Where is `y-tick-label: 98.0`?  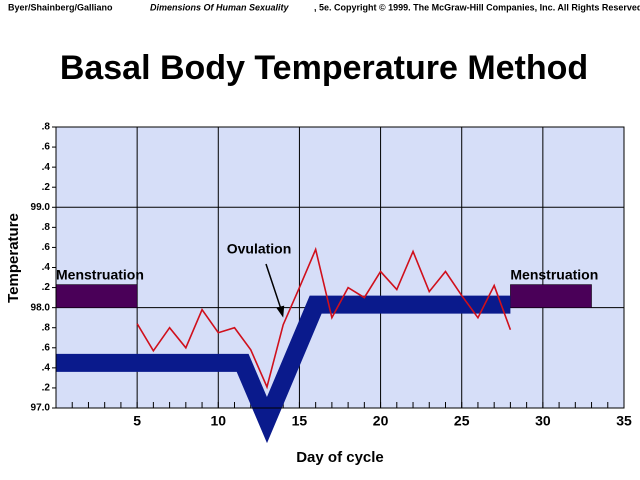
y-tick-label: 98.0 is located at coordinates (41, 307).